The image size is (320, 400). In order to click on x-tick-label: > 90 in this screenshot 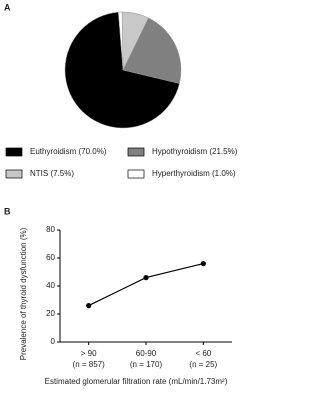, I will do `click(89, 353)`.